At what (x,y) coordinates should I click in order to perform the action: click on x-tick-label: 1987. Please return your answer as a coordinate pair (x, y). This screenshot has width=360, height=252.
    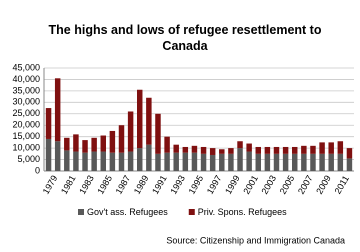
    Looking at the image, I should click on (123, 185).